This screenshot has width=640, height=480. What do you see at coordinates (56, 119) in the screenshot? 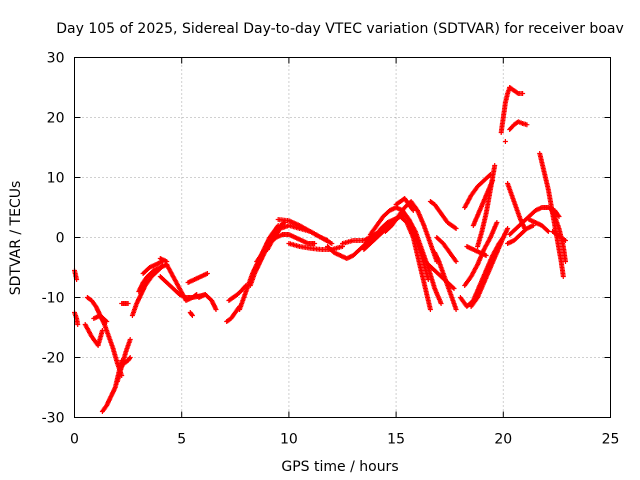
I see `y-tick-label: 20` at bounding box center [56, 119].